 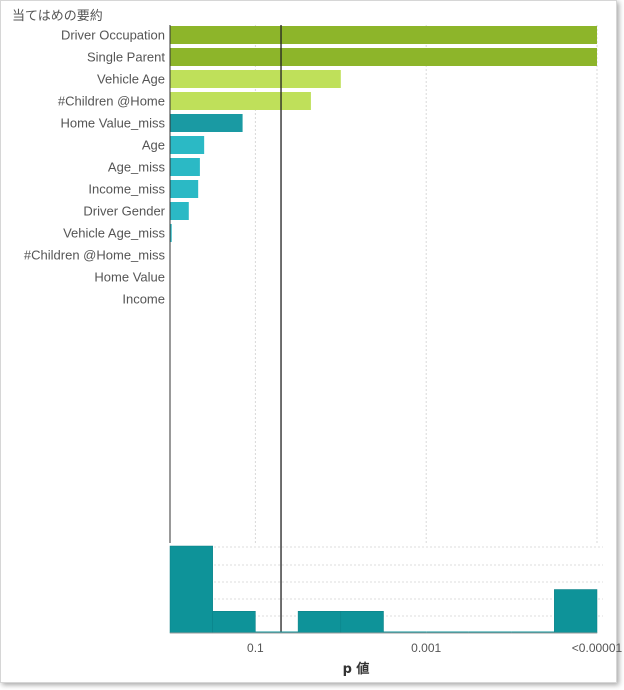 What do you see at coordinates (113, 35) in the screenshot?
I see `category-label: Driver Occupation` at bounding box center [113, 35].